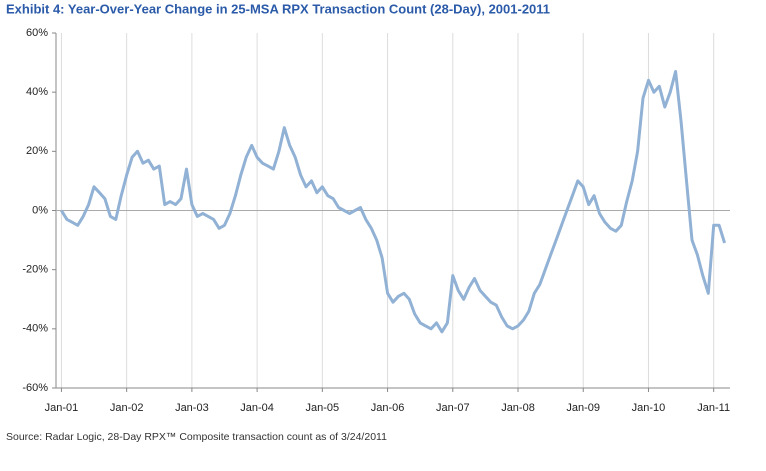  What do you see at coordinates (649, 408) in the screenshot?
I see `x-tick-label: Jan-10` at bounding box center [649, 408].